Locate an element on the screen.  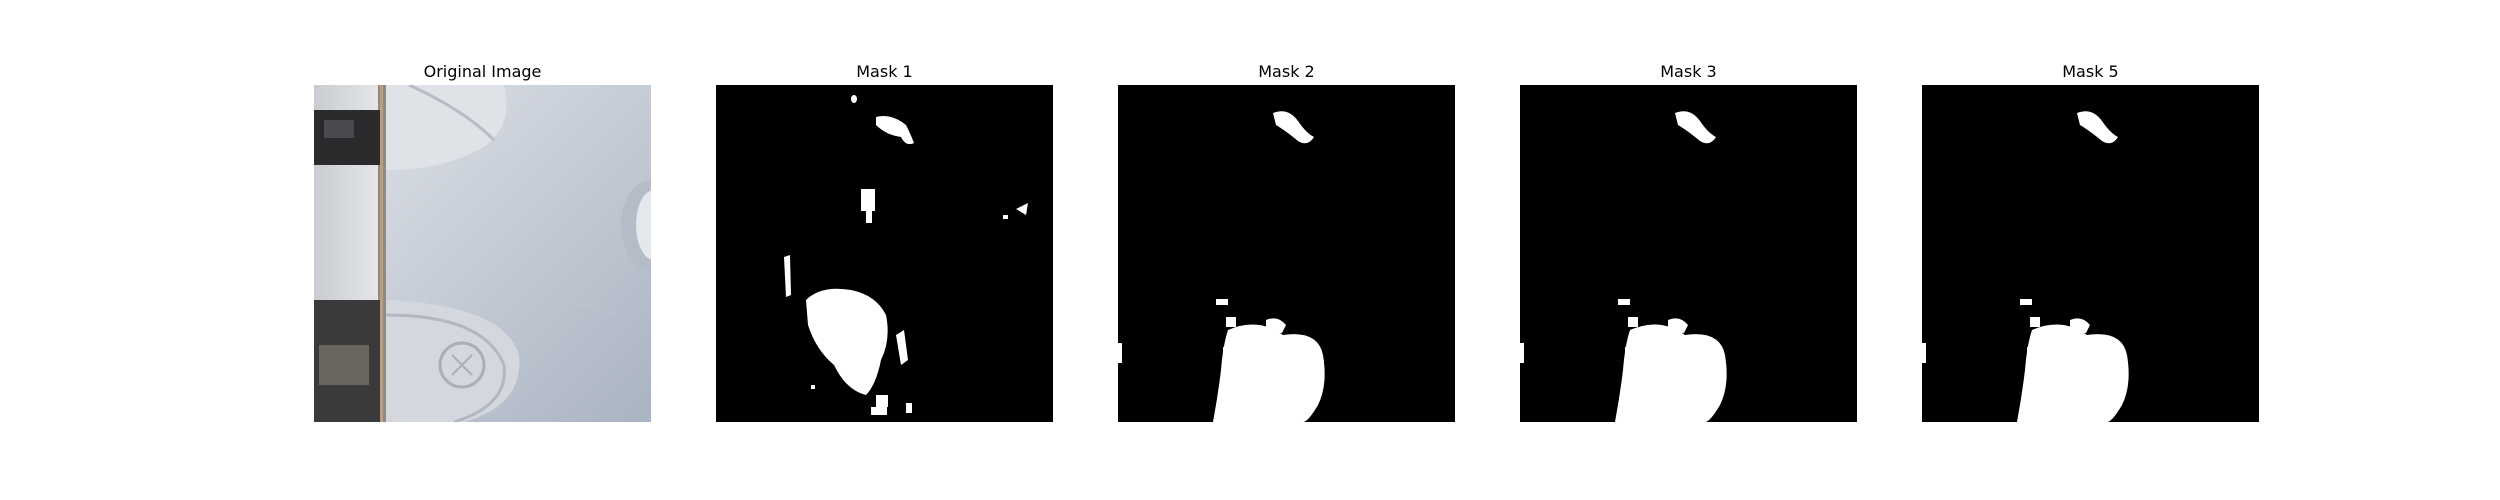
mask-2-image is located at coordinates (1286, 253).